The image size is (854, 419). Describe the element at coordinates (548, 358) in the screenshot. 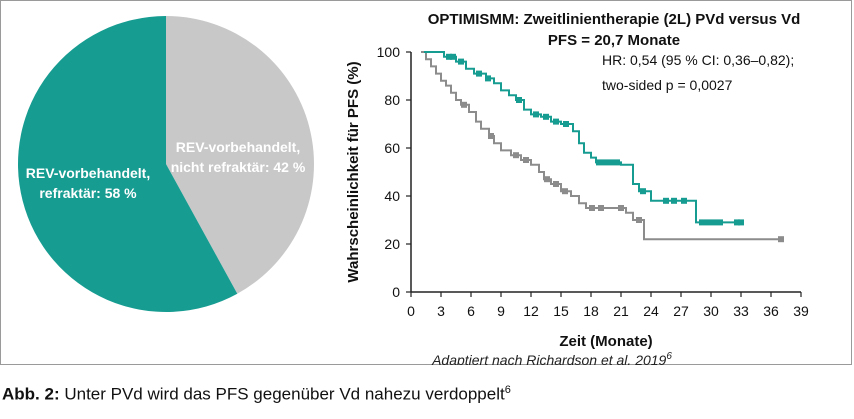

I see `source-note-text: Adaptiert nach Richardson et al. 2019` at that location.